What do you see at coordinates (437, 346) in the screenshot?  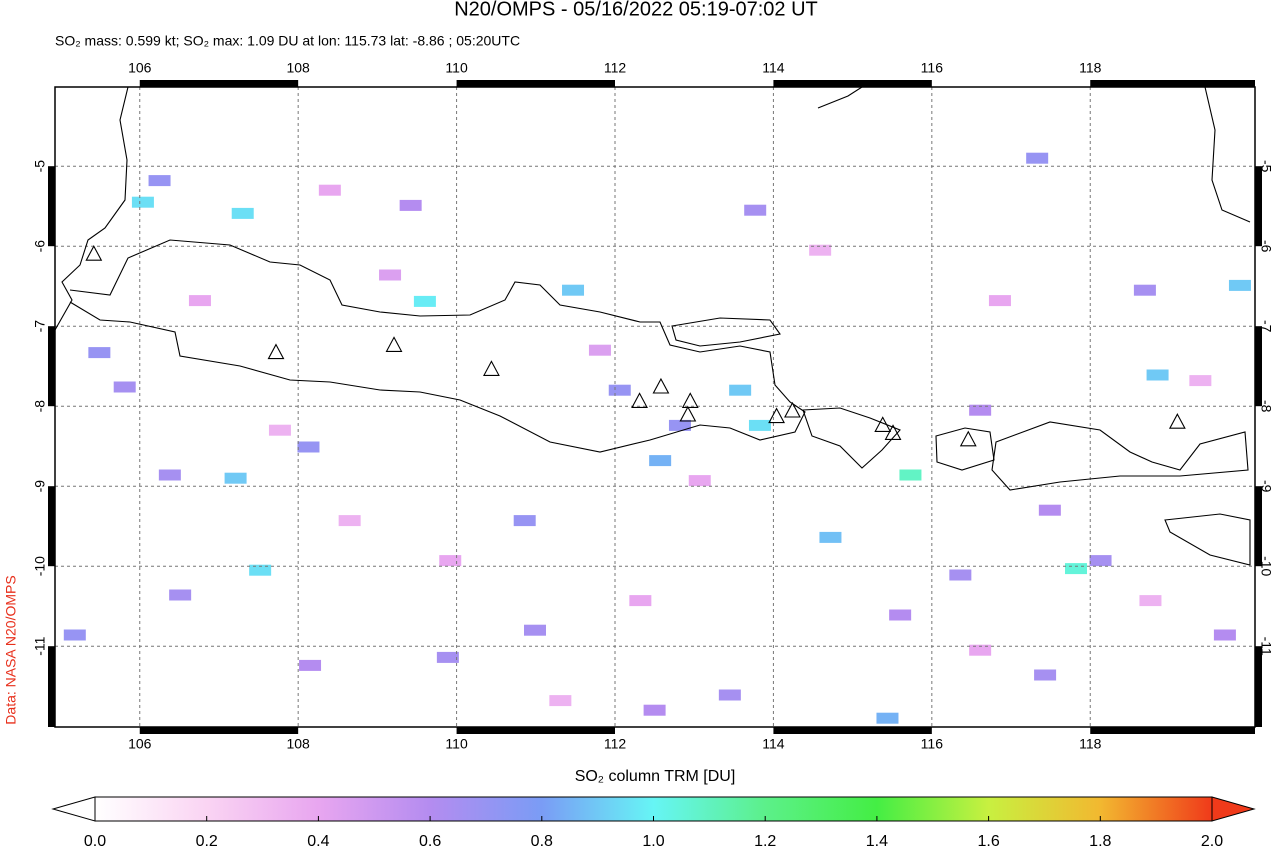 I see `java` at bounding box center [437, 346].